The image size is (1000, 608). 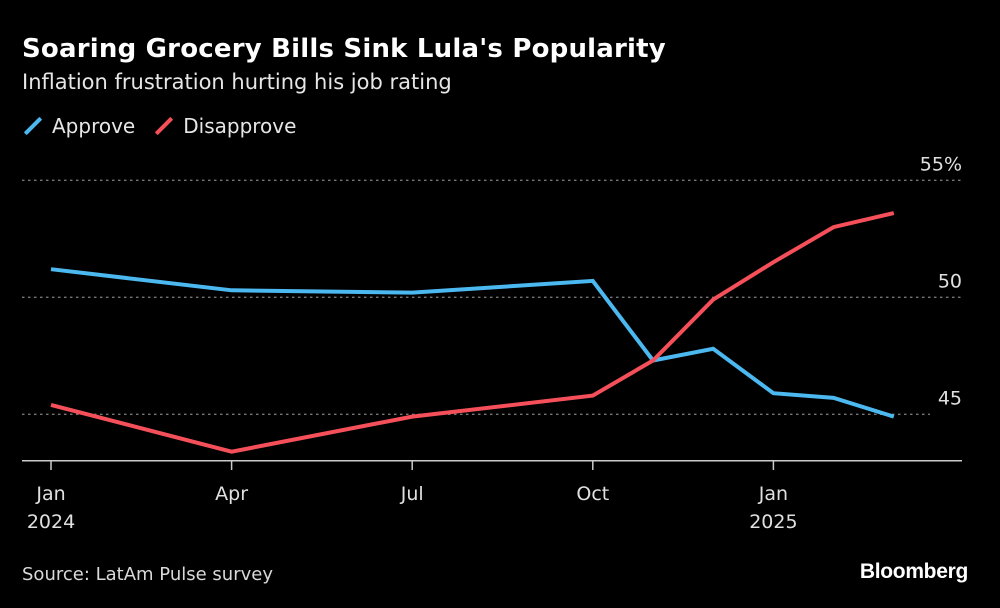 I want to click on source-note: Source: LatAm Pulse survey, so click(x=147, y=574).